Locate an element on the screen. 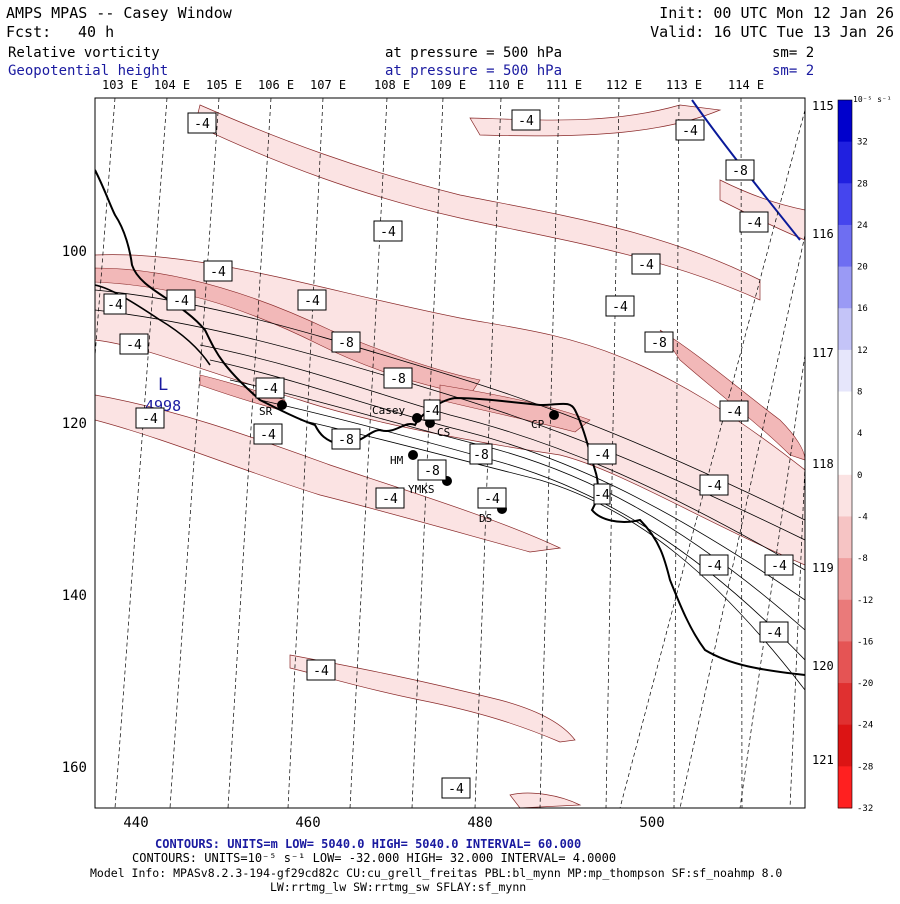 This screenshot has width=900, height=904. colorbar-label: -8 is located at coordinates (862, 559).